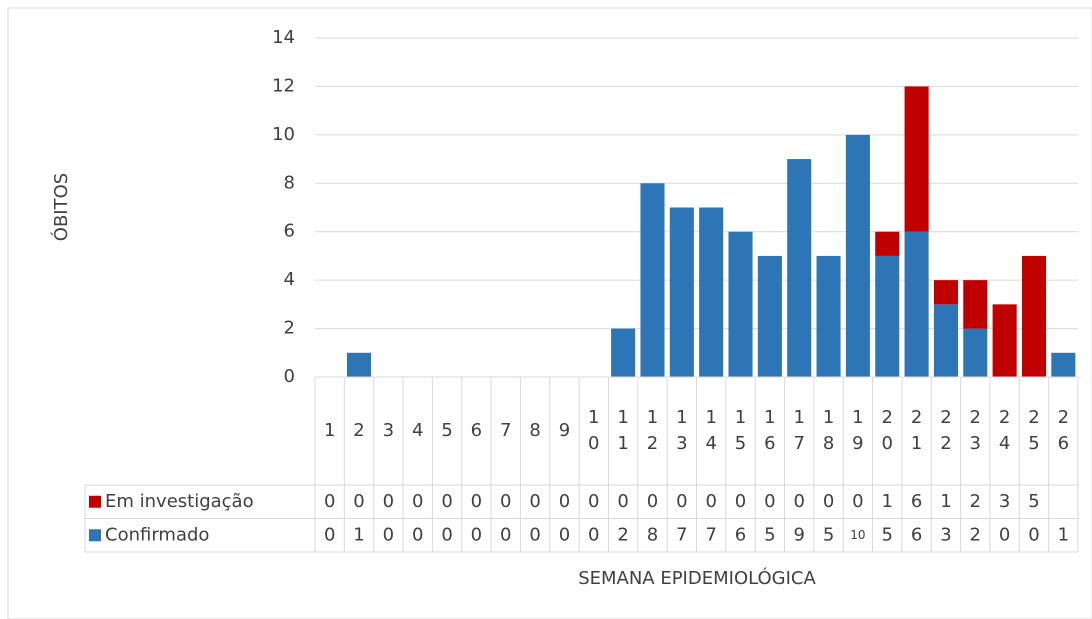  What do you see at coordinates (289, 328) in the screenshot?
I see `y-tick-label: 2` at bounding box center [289, 328].